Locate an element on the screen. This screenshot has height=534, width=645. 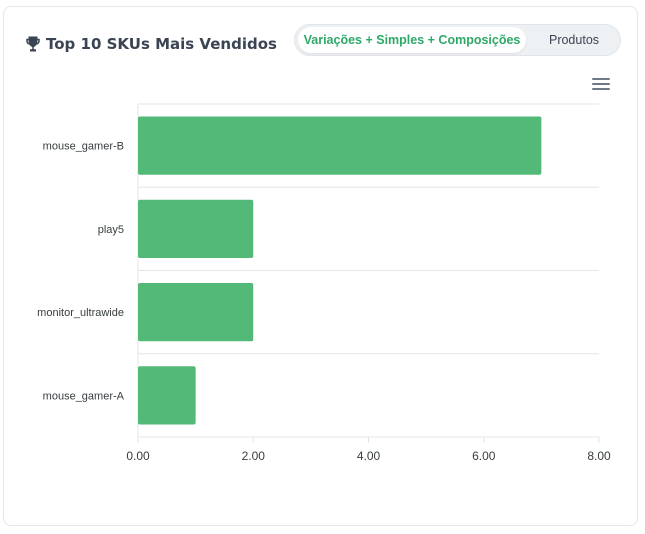
toggle-produtos-option: Produtos is located at coordinates (574, 40).